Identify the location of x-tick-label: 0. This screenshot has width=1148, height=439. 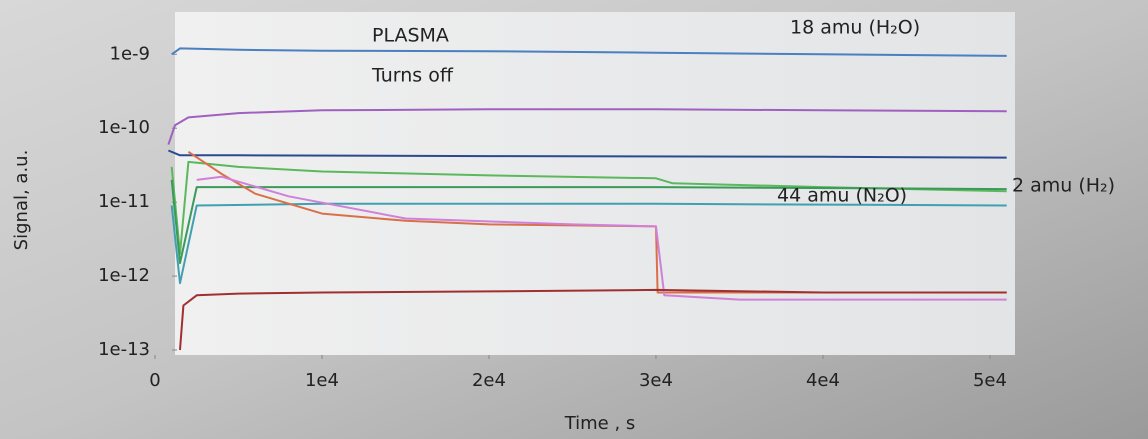
(154, 380).